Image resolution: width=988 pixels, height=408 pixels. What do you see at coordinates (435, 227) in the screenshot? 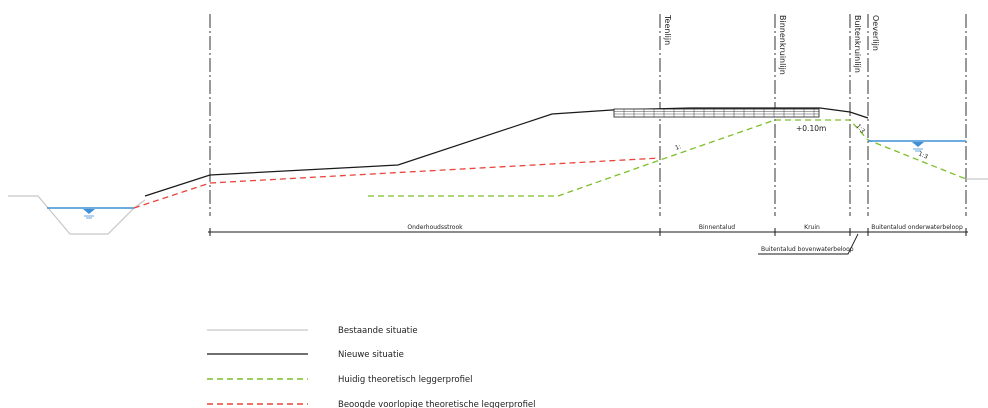
I see `zone-onderhoudsstrook: Onderhoudsstrook` at bounding box center [435, 227].